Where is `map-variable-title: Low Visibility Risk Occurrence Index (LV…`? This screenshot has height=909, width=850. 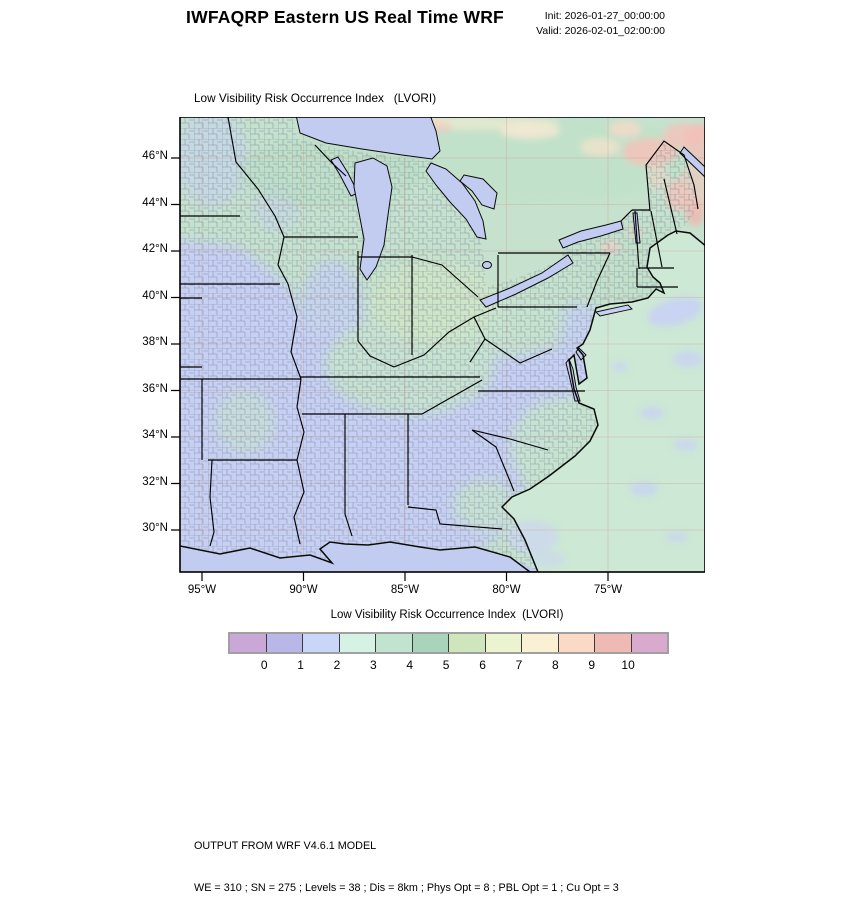
map-variable-title: Low Visibility Risk Occurrence Index (LV… is located at coordinates (315, 98).